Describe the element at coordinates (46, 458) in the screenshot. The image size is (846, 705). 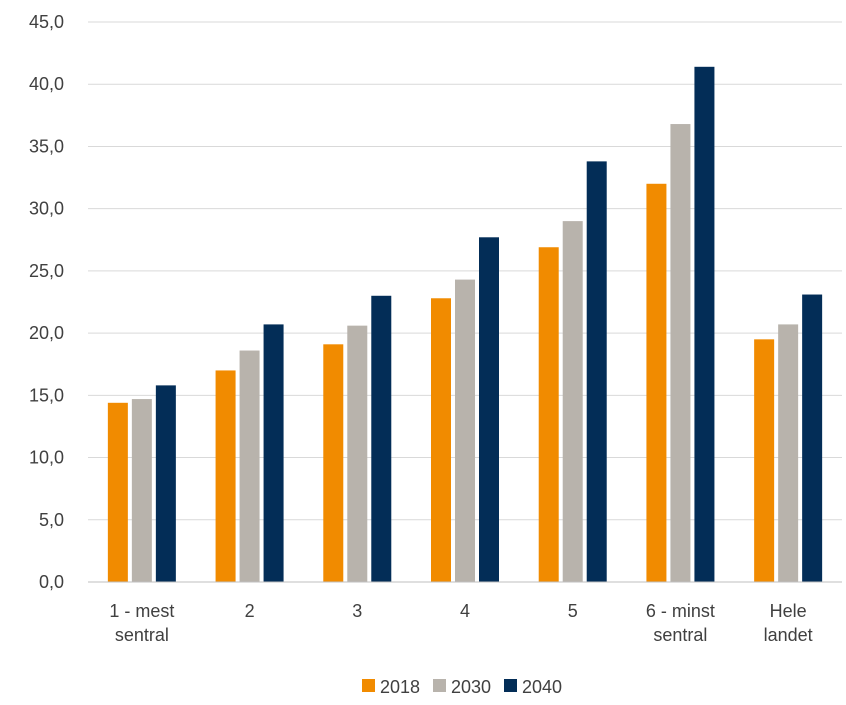
I see `y-tick-label: 10,0` at that location.